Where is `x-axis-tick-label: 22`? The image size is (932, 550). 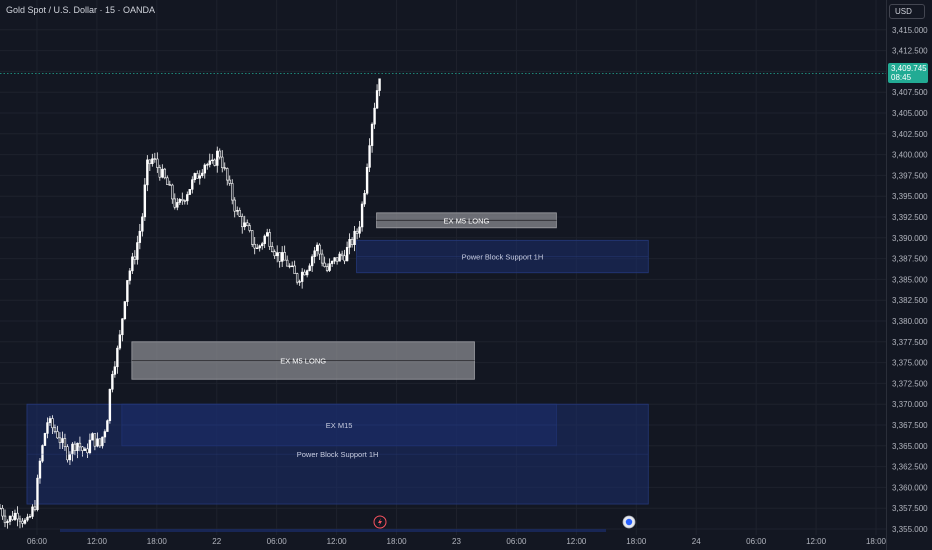
x-axis-tick-label: 22 is located at coordinates (216, 541).